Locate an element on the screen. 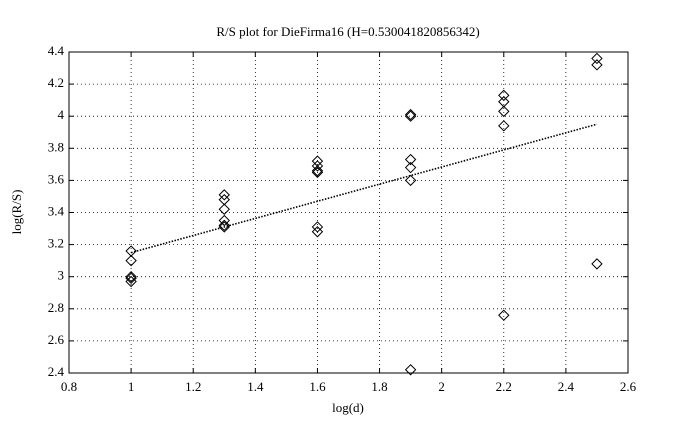 This screenshot has height=430, width=686. x-tick-label: 2.4 is located at coordinates (566, 386).